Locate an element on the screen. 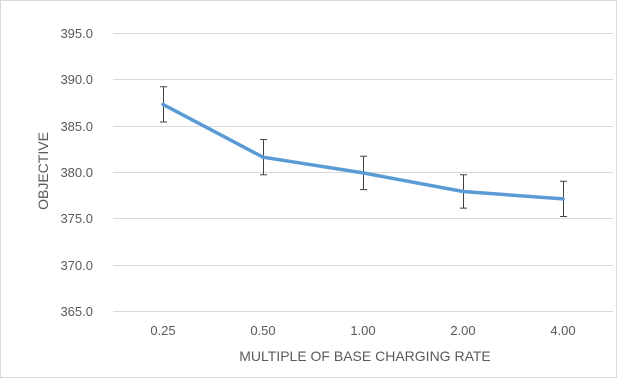 The width and height of the screenshot is (617, 379). x-axis-title: MULTIPLE OF BASE CHARGING RATE is located at coordinates (365, 356).